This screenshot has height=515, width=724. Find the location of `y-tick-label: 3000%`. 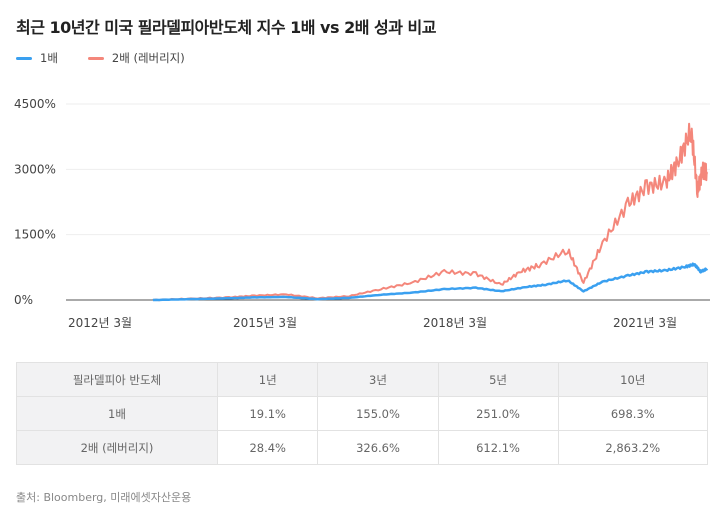

y-tick-label: 3000% is located at coordinates (35, 169).